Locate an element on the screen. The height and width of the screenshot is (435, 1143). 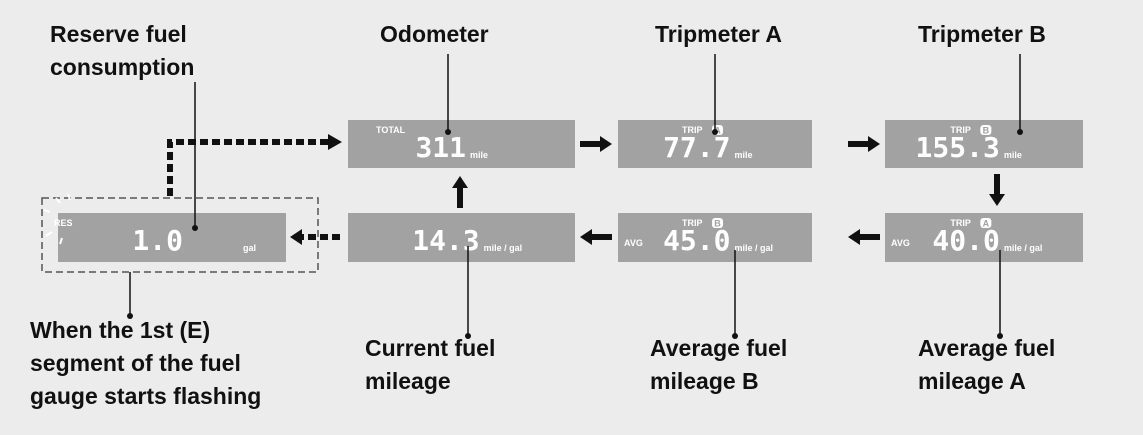
display-value: 45.0 is located at coordinates (696, 240).